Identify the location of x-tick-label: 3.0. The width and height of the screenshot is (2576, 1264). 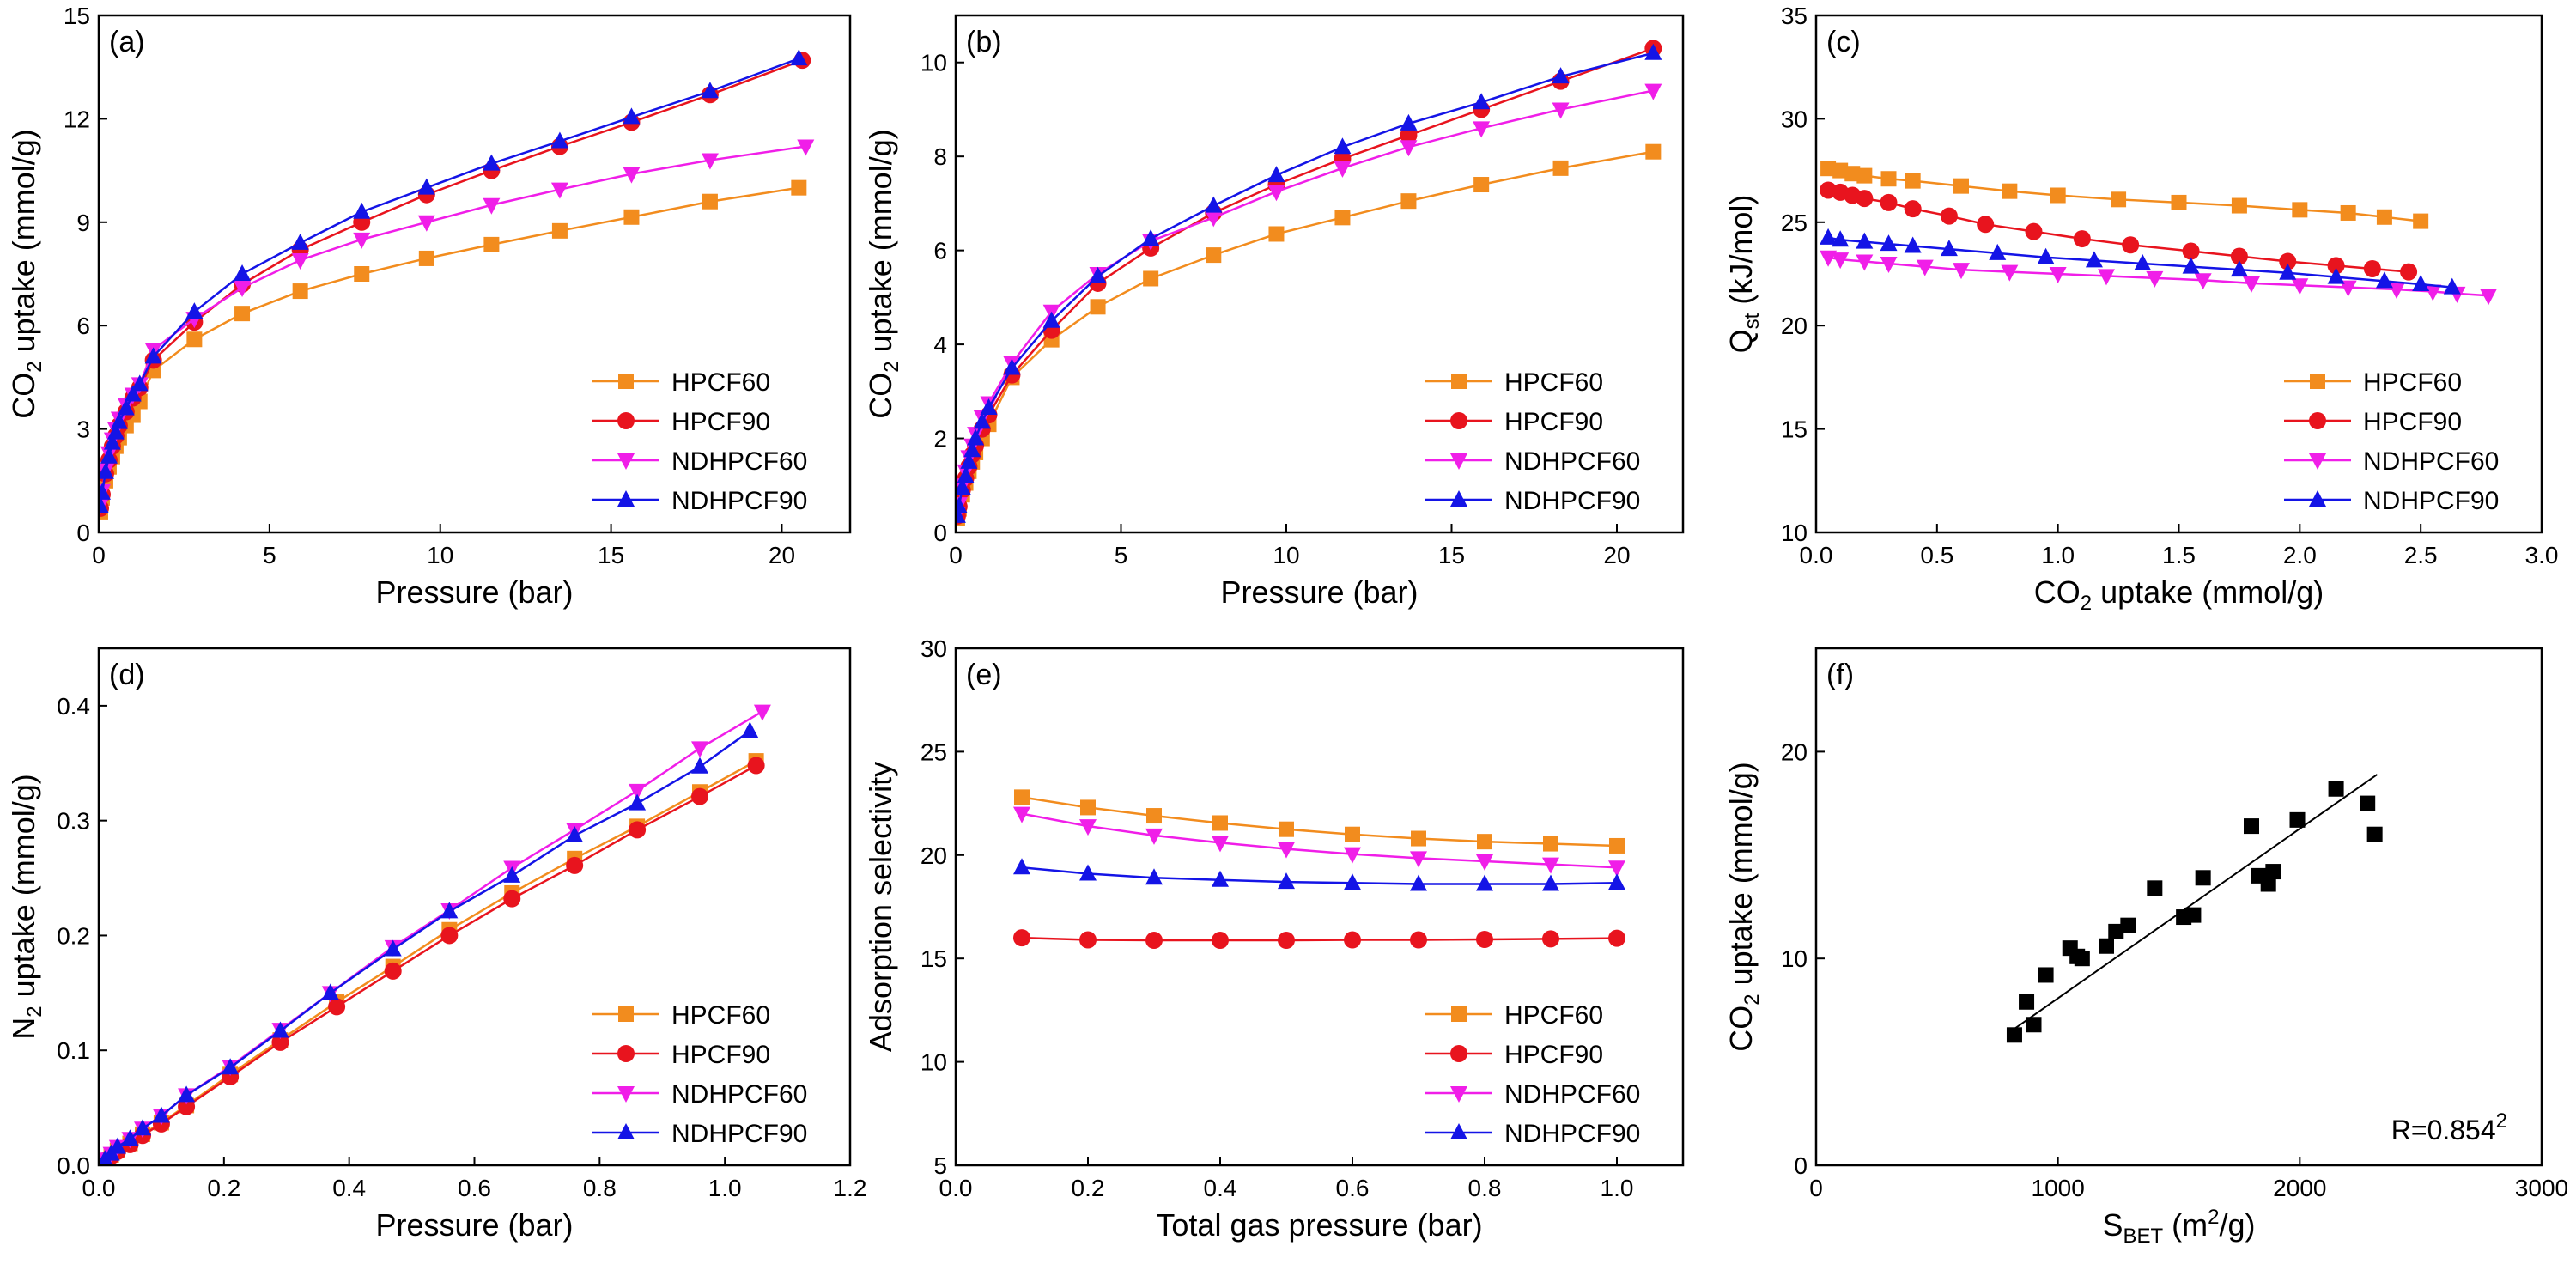
(2542, 555).